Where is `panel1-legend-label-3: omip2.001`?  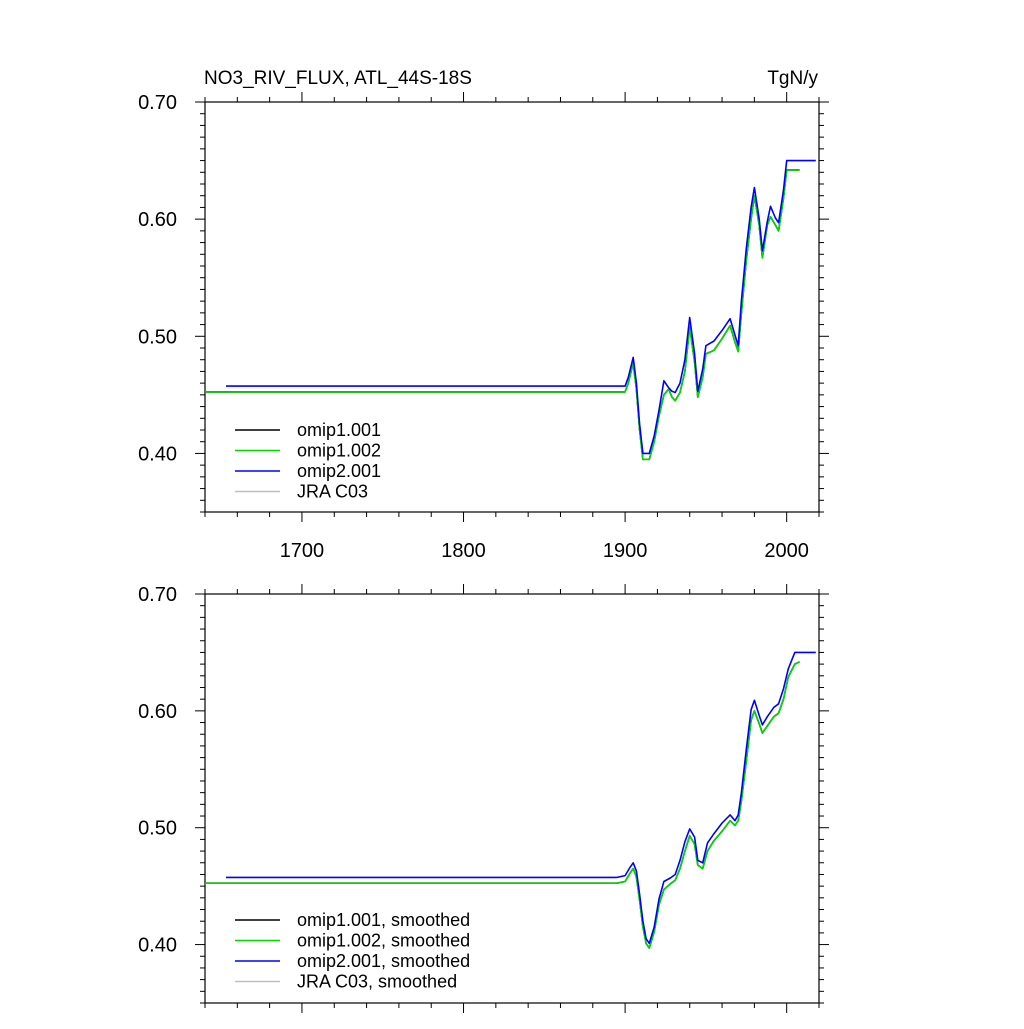 panel1-legend-label-3: omip2.001 is located at coordinates (339, 471).